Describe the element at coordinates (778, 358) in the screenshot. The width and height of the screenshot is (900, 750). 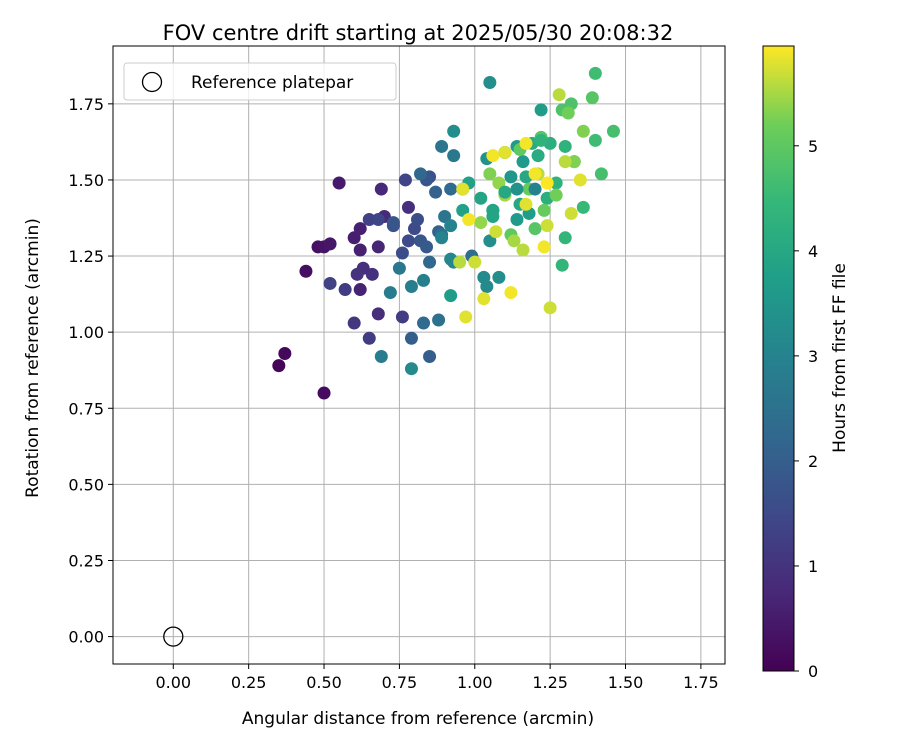
I see `colorbar-gradient` at that location.